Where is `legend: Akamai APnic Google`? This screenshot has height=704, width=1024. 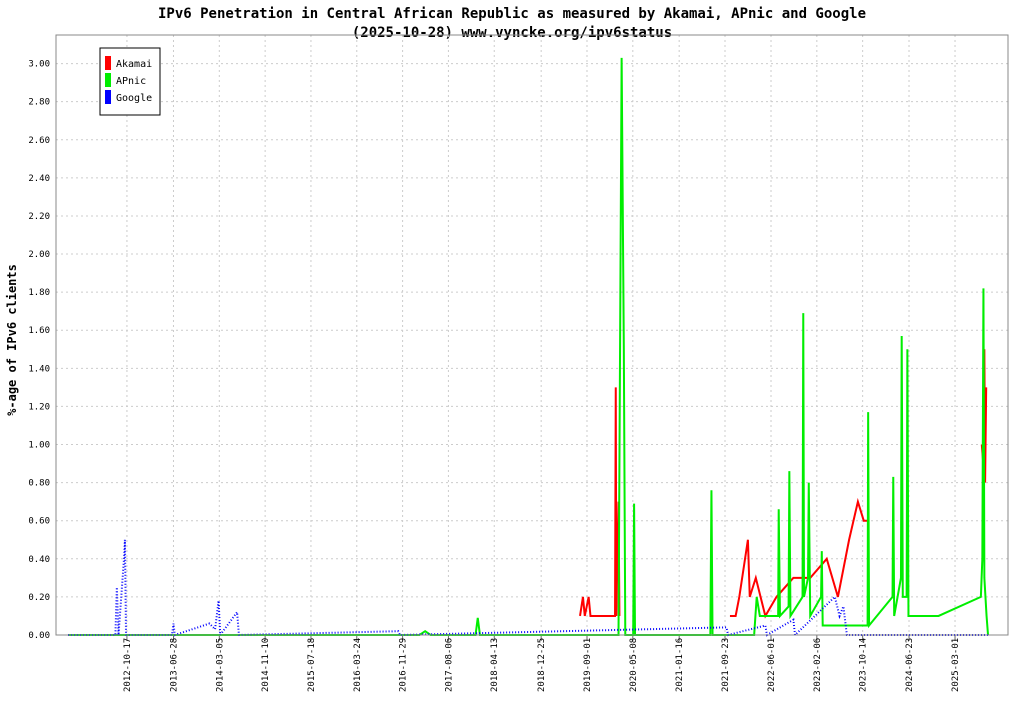 legend: Akamai APnic Google is located at coordinates (130, 81).